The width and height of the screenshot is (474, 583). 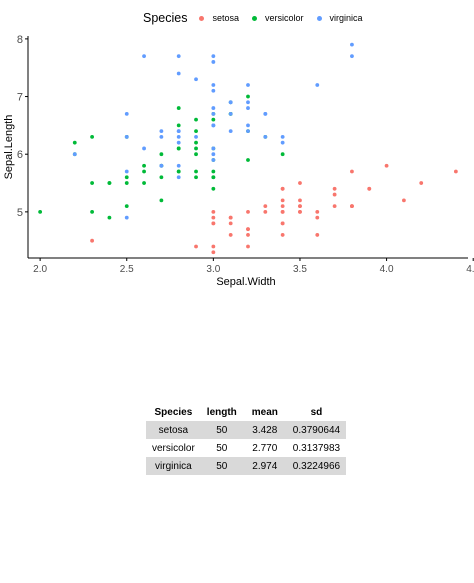 What do you see at coordinates (319, 18) in the screenshot?
I see `legend-key-virginica` at bounding box center [319, 18].